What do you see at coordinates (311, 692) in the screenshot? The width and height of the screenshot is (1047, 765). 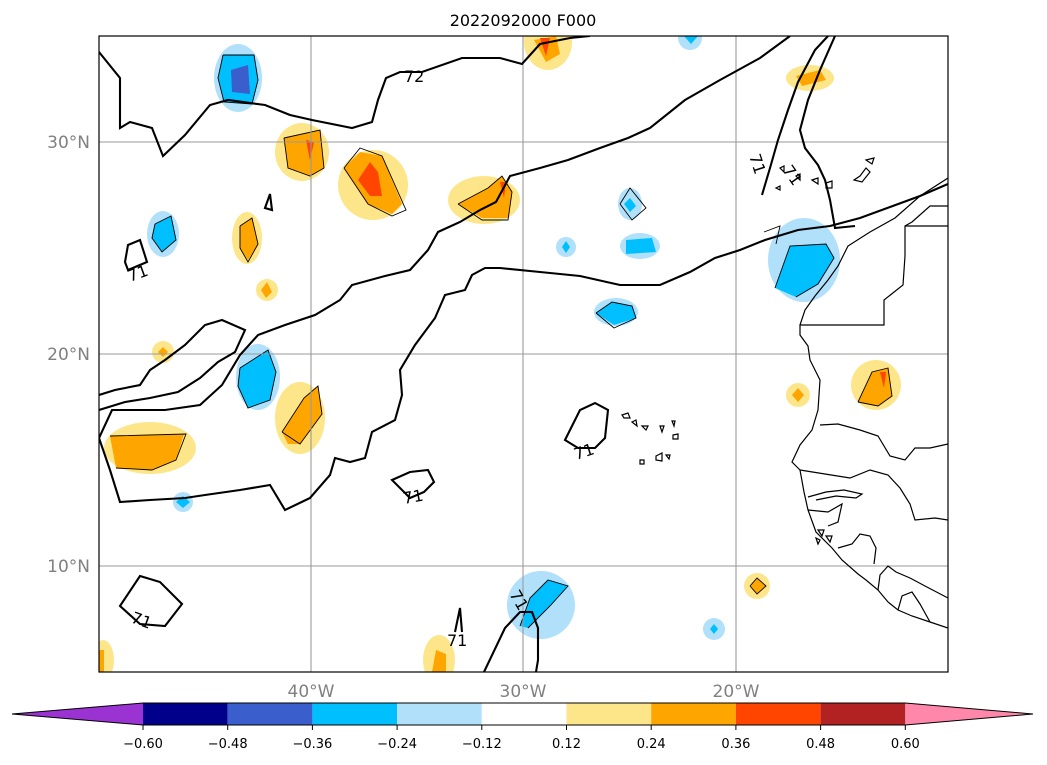 I see `lon-label-40w: 40°W` at bounding box center [311, 692].